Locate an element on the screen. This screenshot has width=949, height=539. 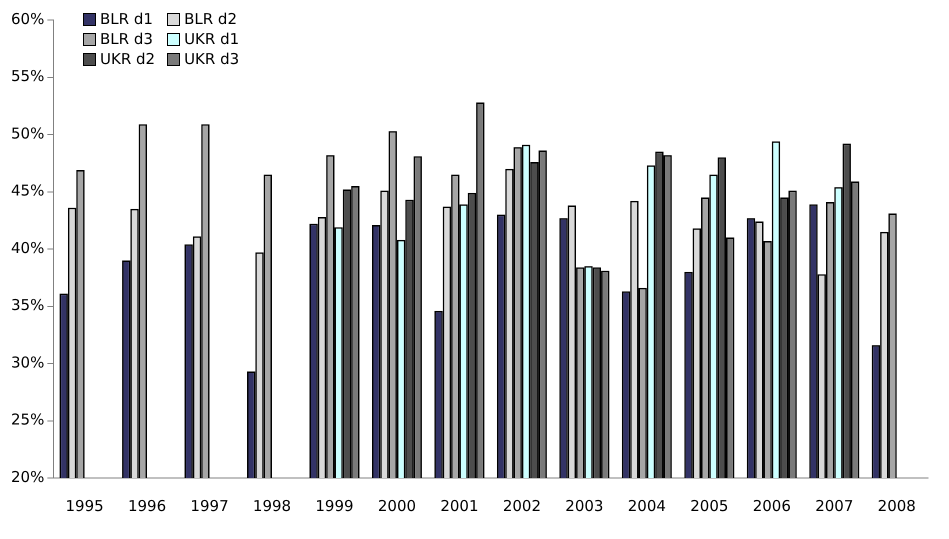
x-tick-label: 1995 is located at coordinates (84, 505).